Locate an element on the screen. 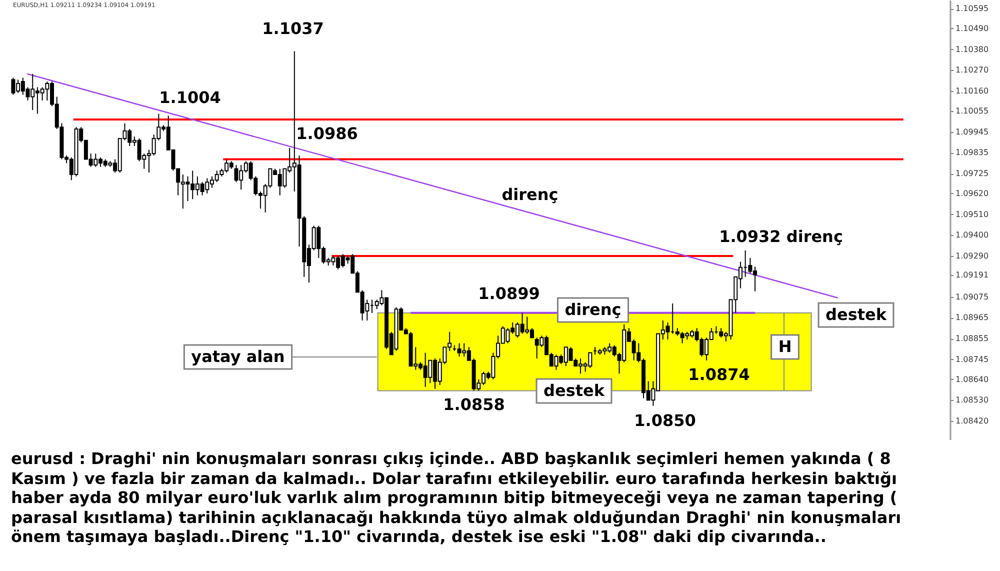  y-tick-label: 1.09400 is located at coordinates (972, 235).